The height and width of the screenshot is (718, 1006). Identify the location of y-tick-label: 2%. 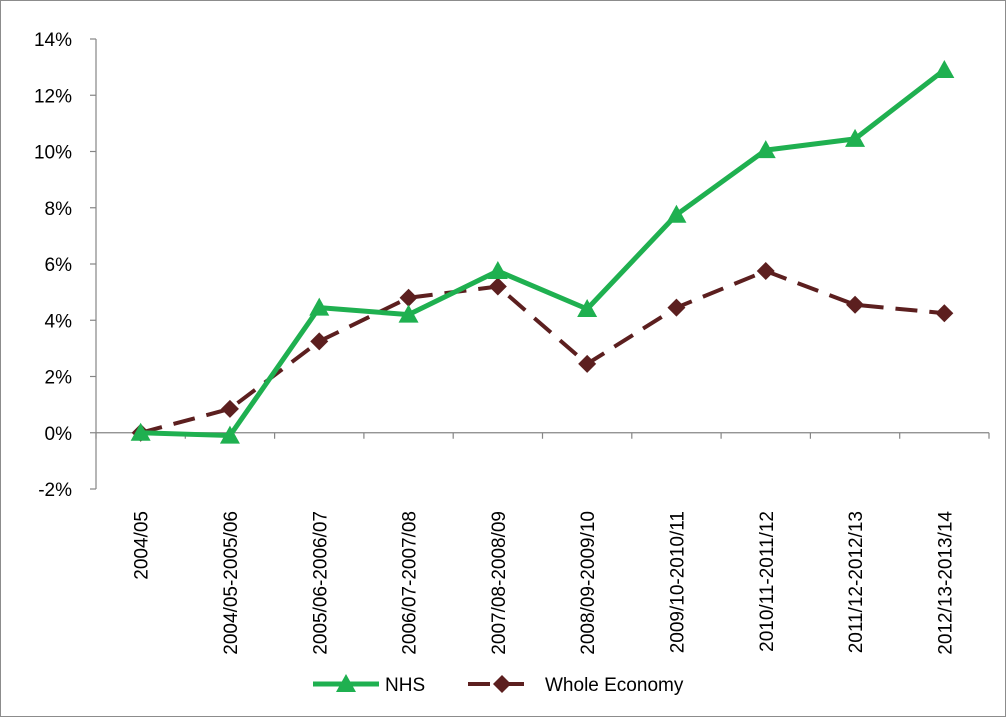
(59, 378).